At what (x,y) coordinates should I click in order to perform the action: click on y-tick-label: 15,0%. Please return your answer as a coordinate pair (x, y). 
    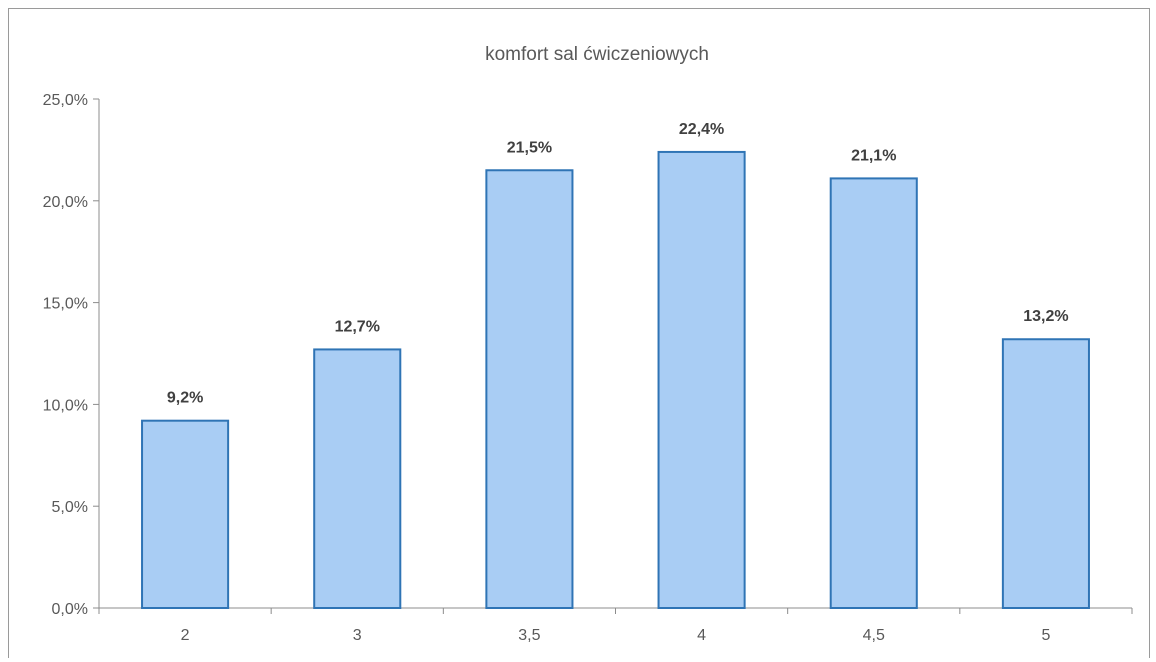
    Looking at the image, I should click on (65, 304).